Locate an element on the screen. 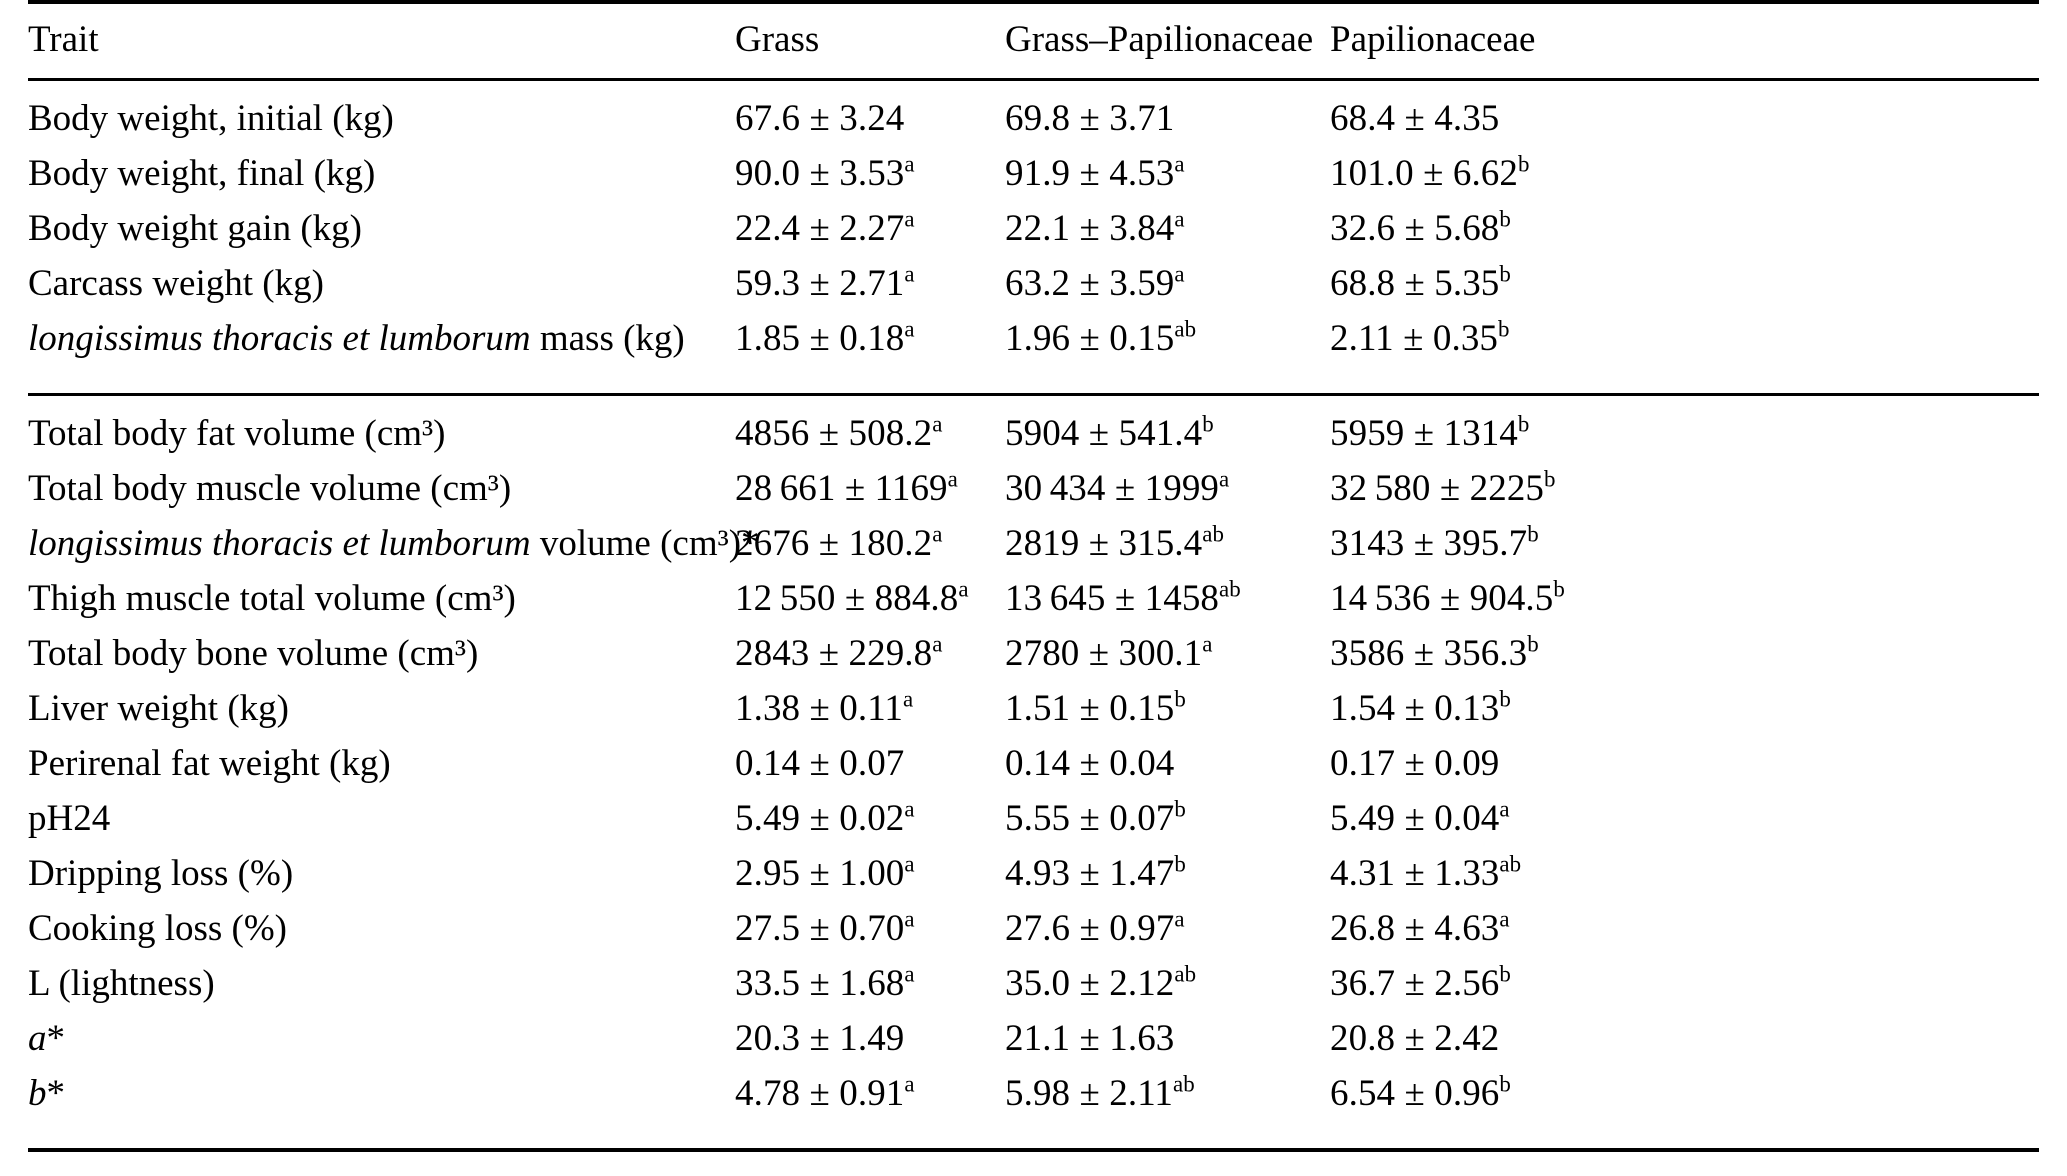 The image size is (2067, 1176). value-text: 5.49 ± 0.04 is located at coordinates (1415, 818).